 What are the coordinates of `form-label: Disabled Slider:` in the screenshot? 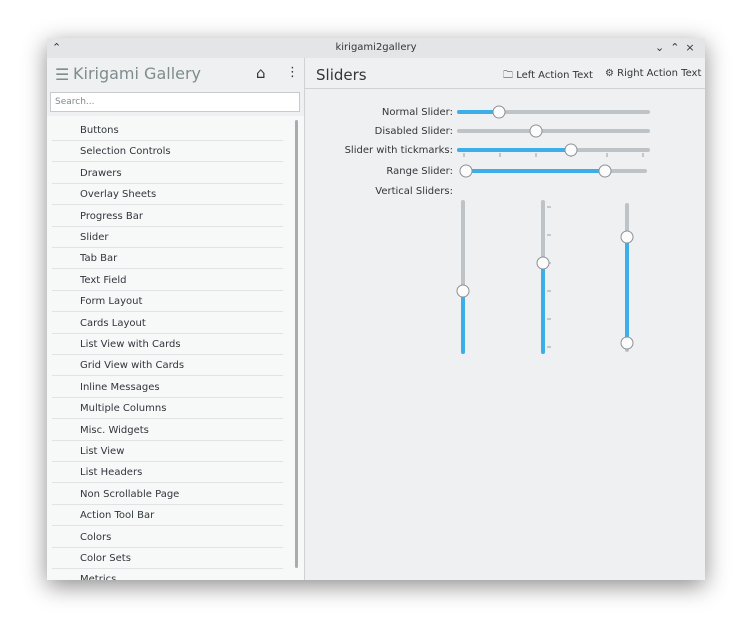 It's located at (413, 131).